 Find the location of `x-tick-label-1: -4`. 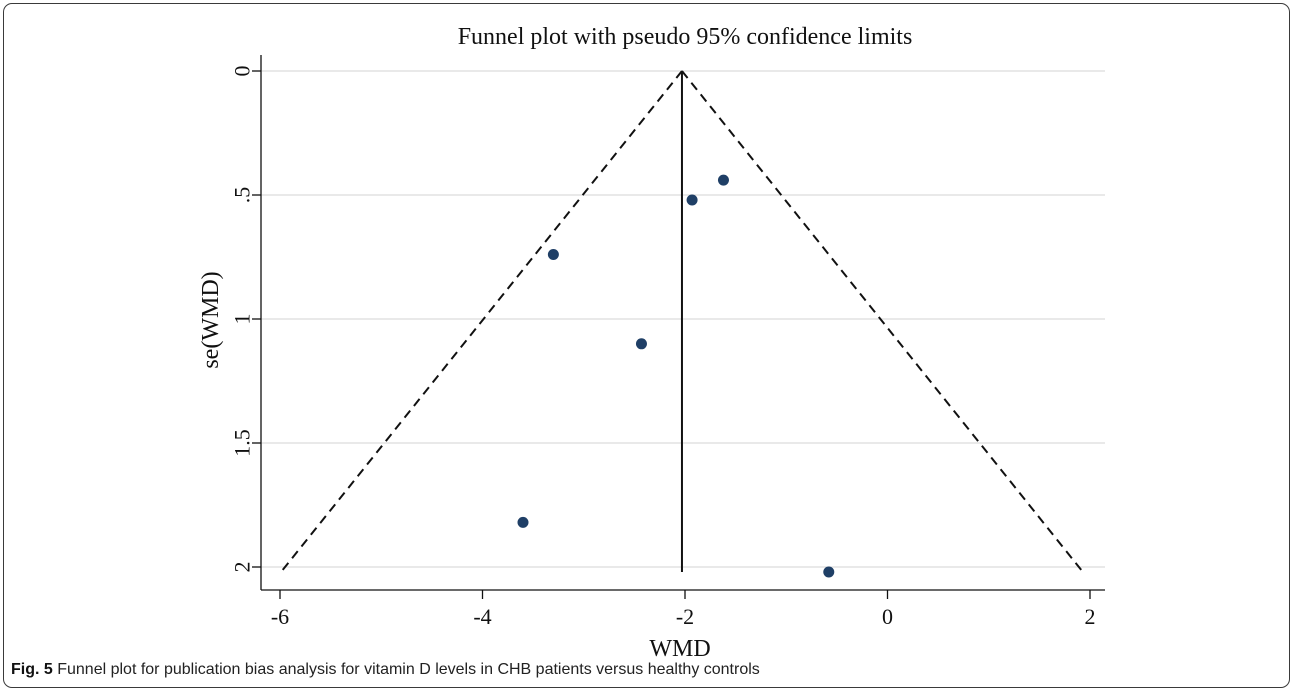

x-tick-label-1: -4 is located at coordinates (482, 616).